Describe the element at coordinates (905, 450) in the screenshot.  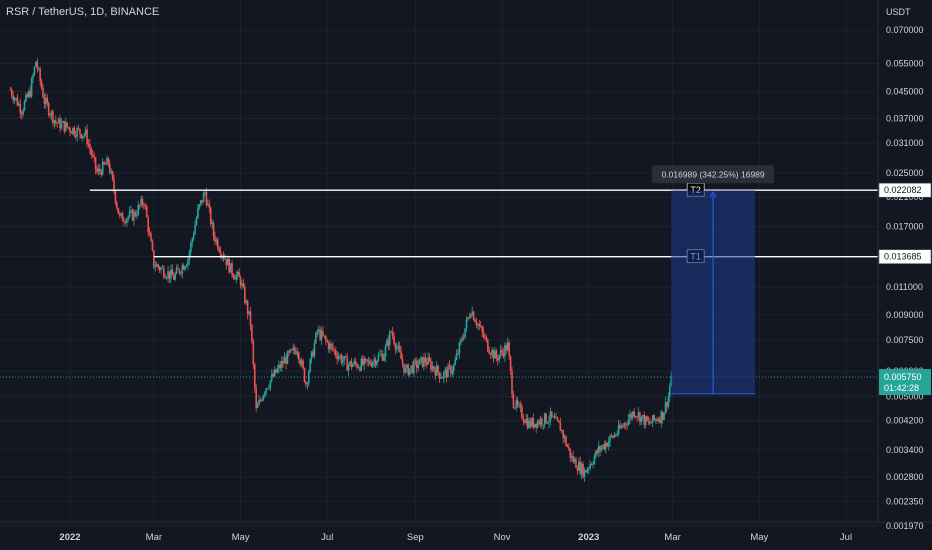
I see `y-tick-label: 0.003400` at that location.